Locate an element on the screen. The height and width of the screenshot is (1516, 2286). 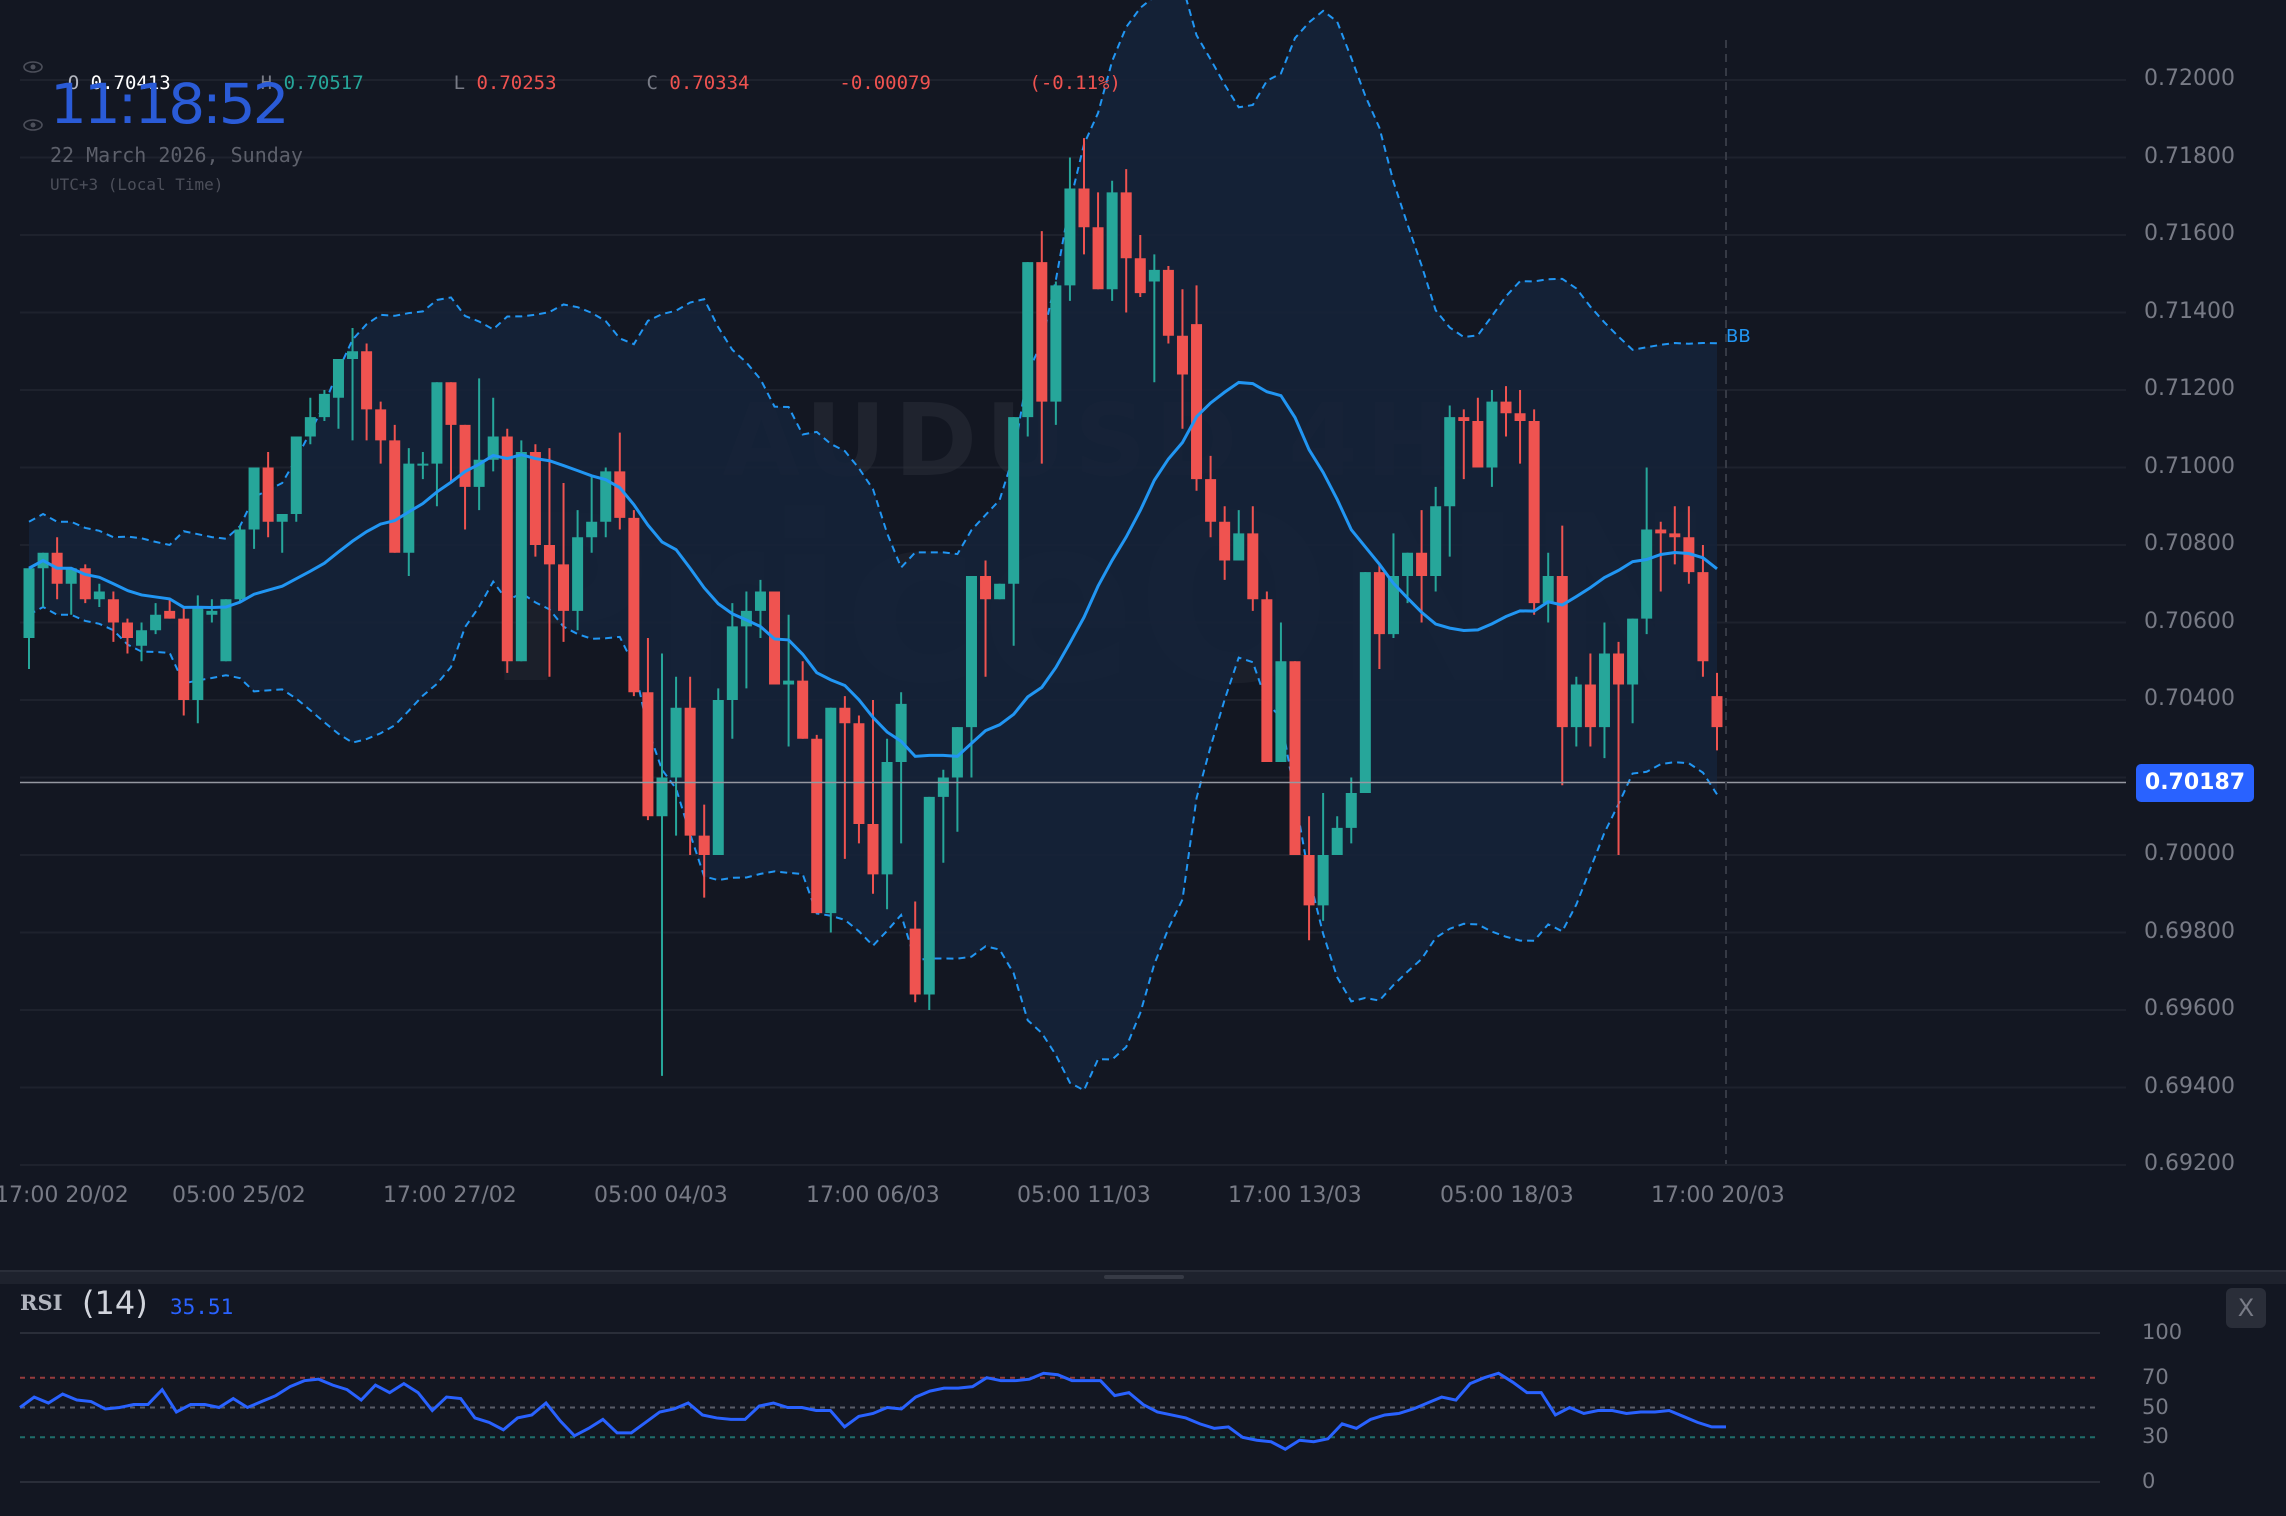
high-label: H is located at coordinates (266, 83).